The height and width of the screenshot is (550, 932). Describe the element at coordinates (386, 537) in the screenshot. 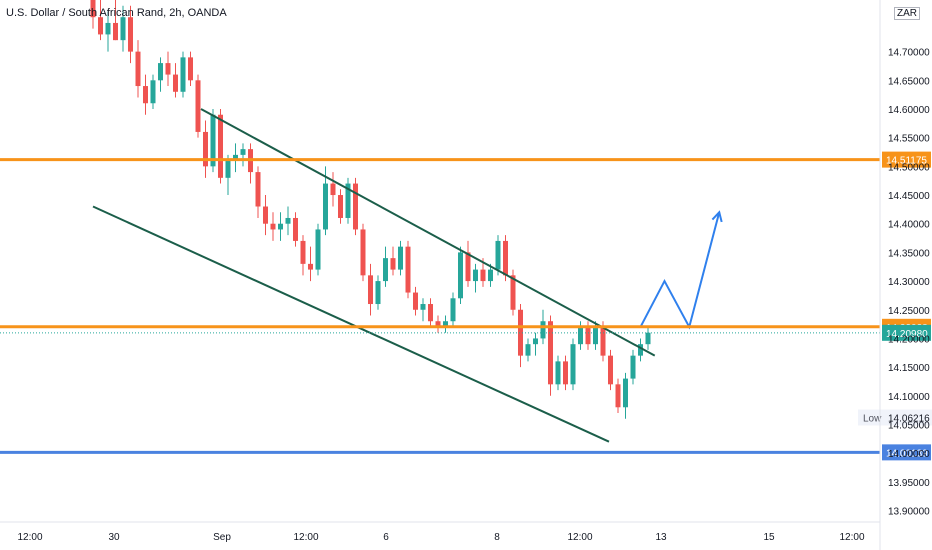

I see `time-tick-label: 6` at that location.